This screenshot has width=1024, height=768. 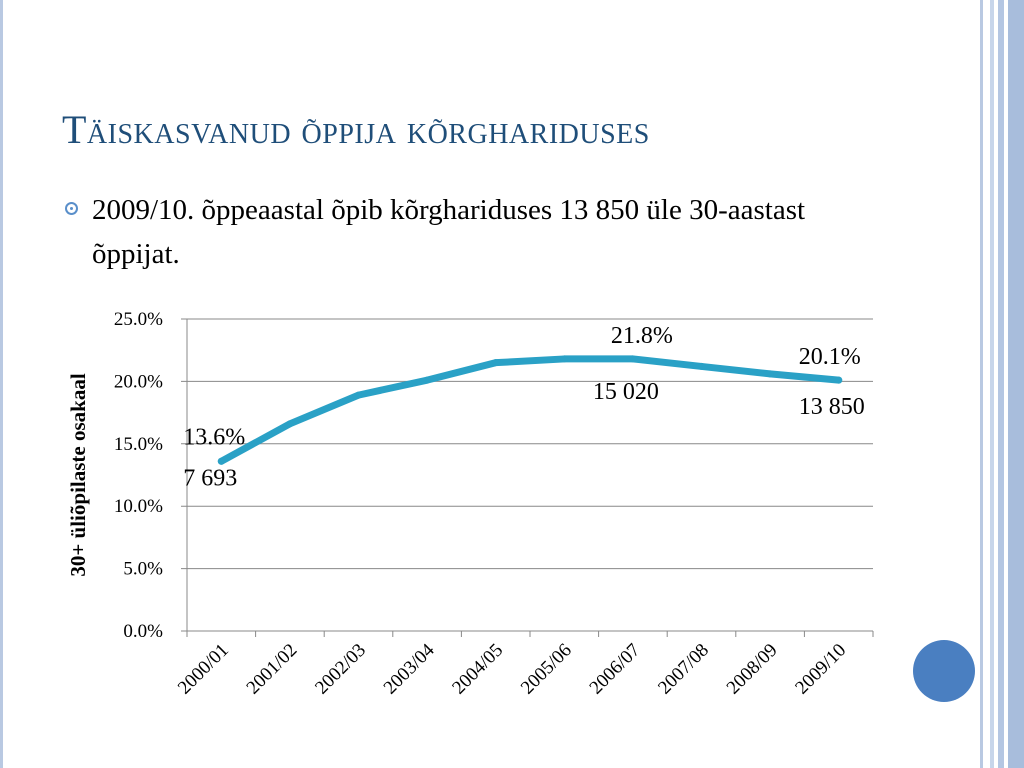 What do you see at coordinates (203, 669) in the screenshot?
I see `x-tick-label: 2000/01` at bounding box center [203, 669].